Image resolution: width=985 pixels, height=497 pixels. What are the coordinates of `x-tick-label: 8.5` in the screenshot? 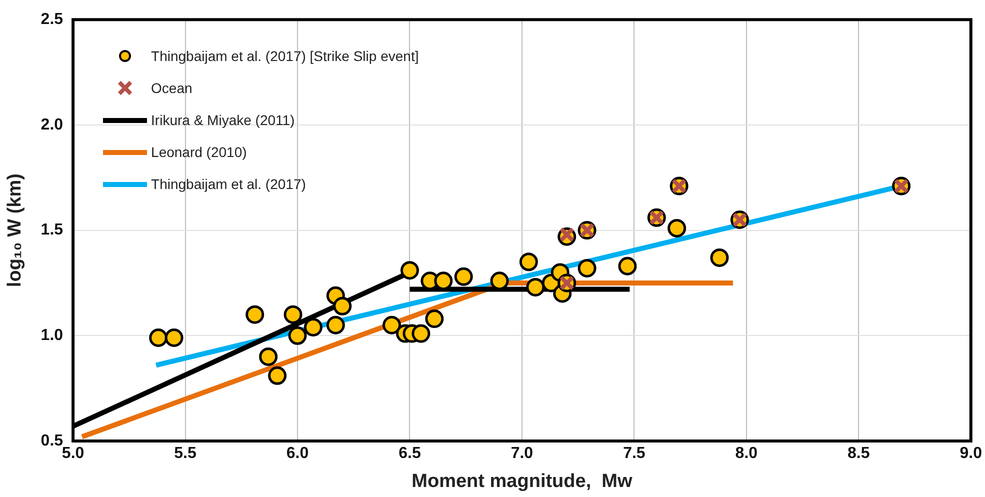 It's located at (859, 453).